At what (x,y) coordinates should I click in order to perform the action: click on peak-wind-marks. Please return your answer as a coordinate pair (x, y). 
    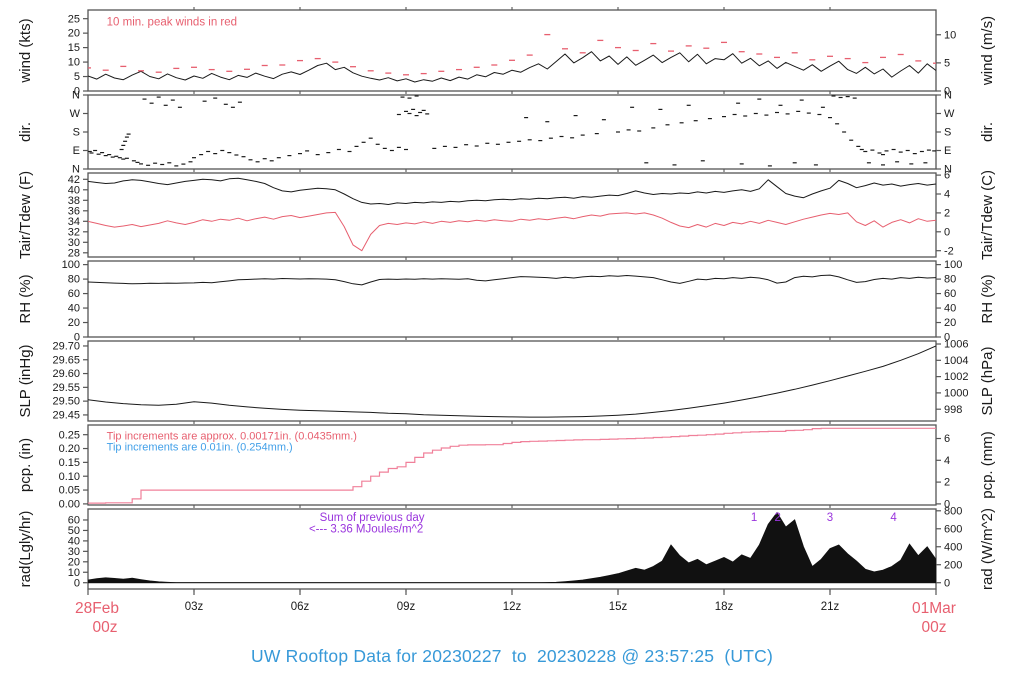
    Looking at the image, I should click on (512, 54).